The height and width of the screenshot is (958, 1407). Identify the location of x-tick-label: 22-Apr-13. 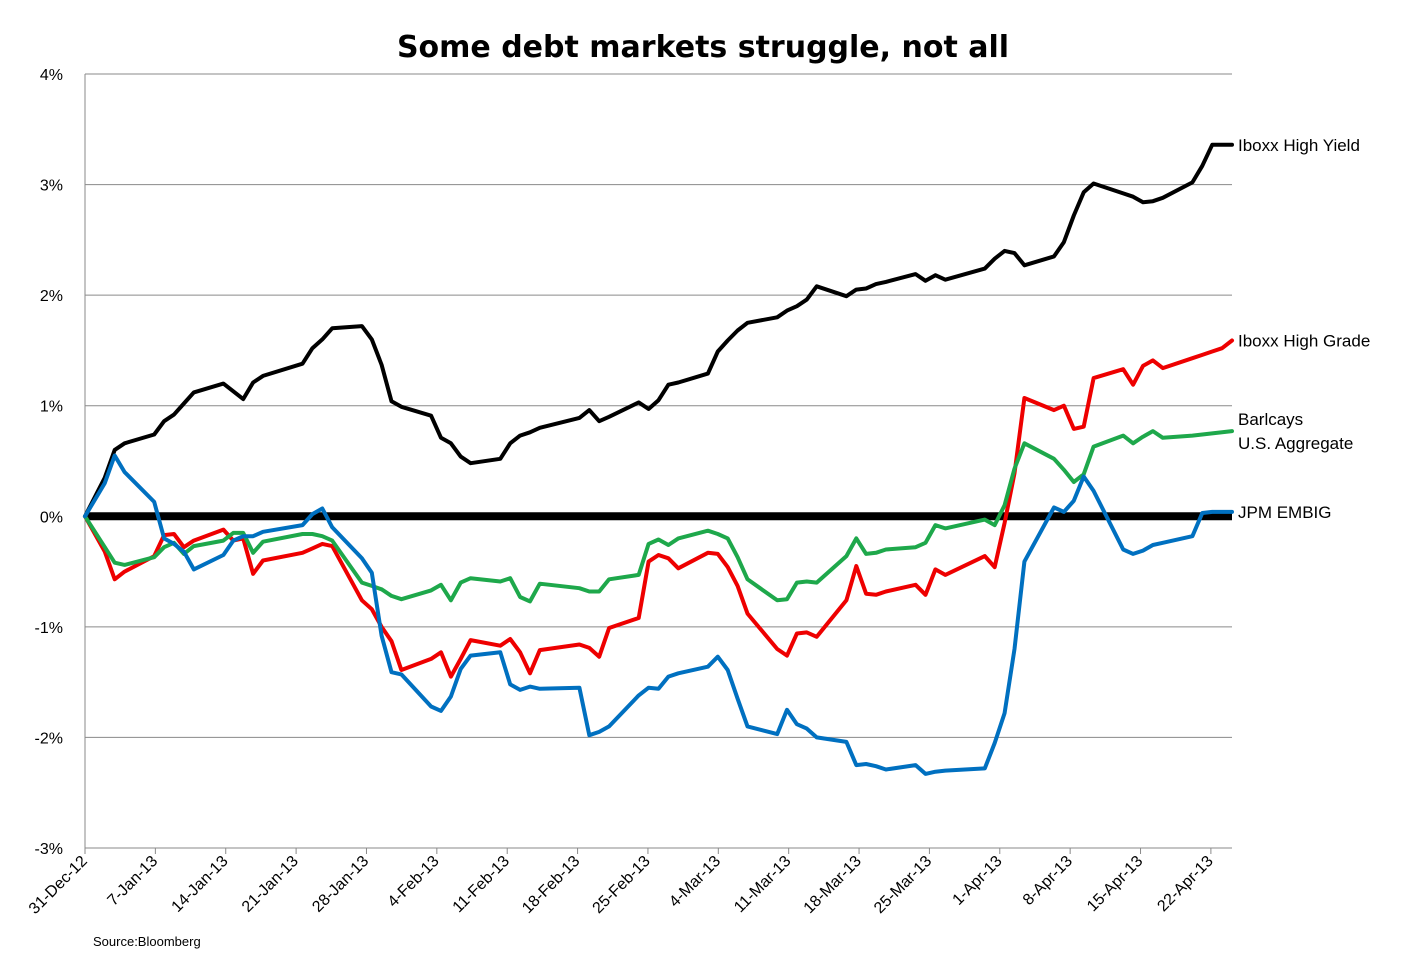
(1185, 884).